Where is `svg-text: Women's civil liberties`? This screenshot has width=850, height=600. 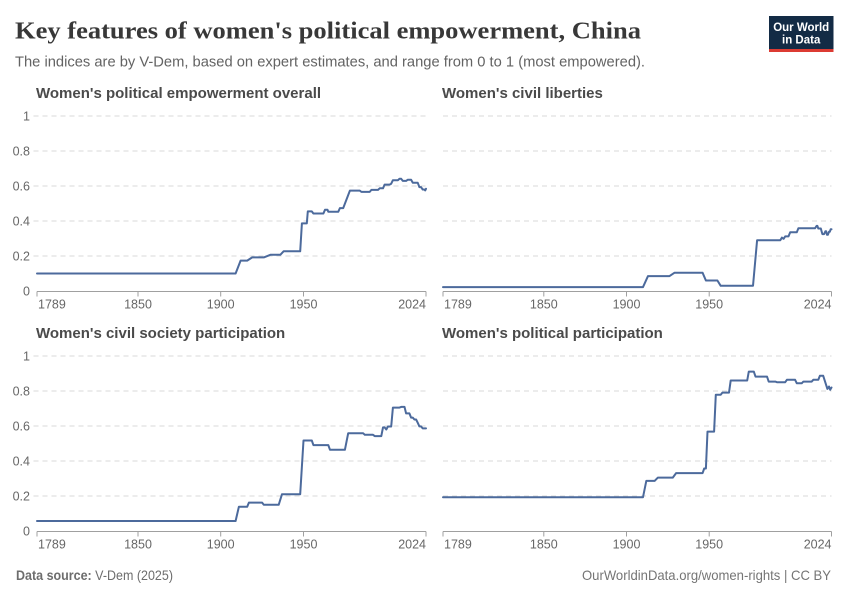 svg-text: Women's civil liberties is located at coordinates (522, 93).